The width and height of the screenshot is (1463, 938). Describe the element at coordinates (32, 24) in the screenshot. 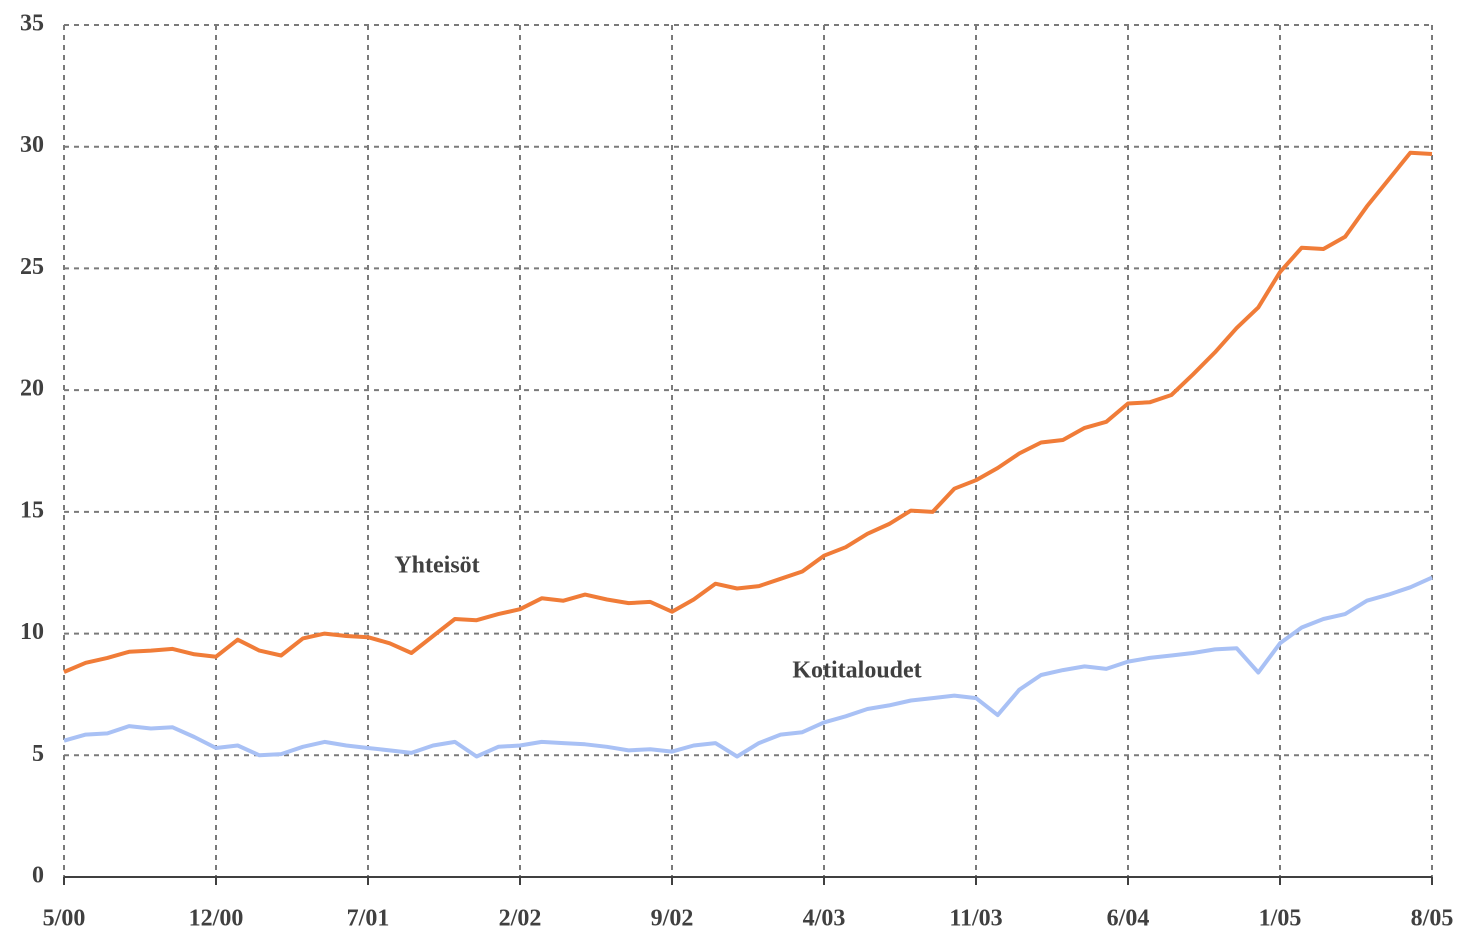

I see `y-tick-label: 35` at that location.